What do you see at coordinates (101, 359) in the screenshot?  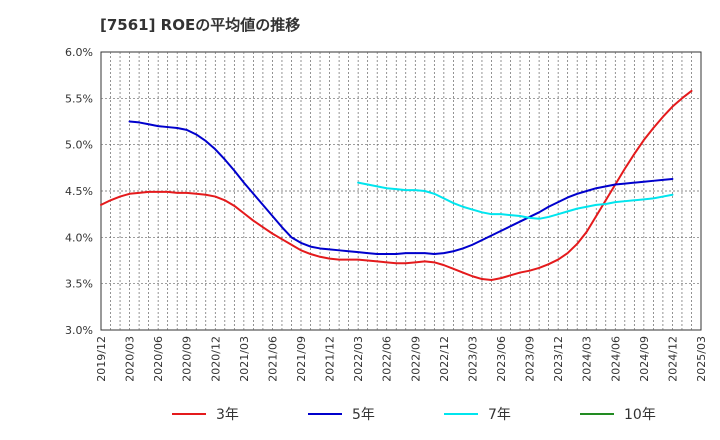 I see `x-tick-label: 2019/12` at bounding box center [101, 359].